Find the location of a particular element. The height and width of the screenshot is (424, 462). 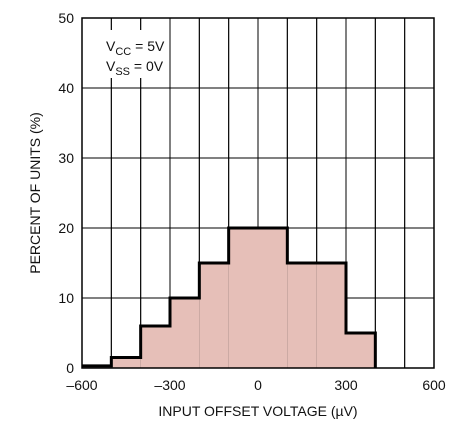

y-tick-label: 0 is located at coordinates (70, 368).